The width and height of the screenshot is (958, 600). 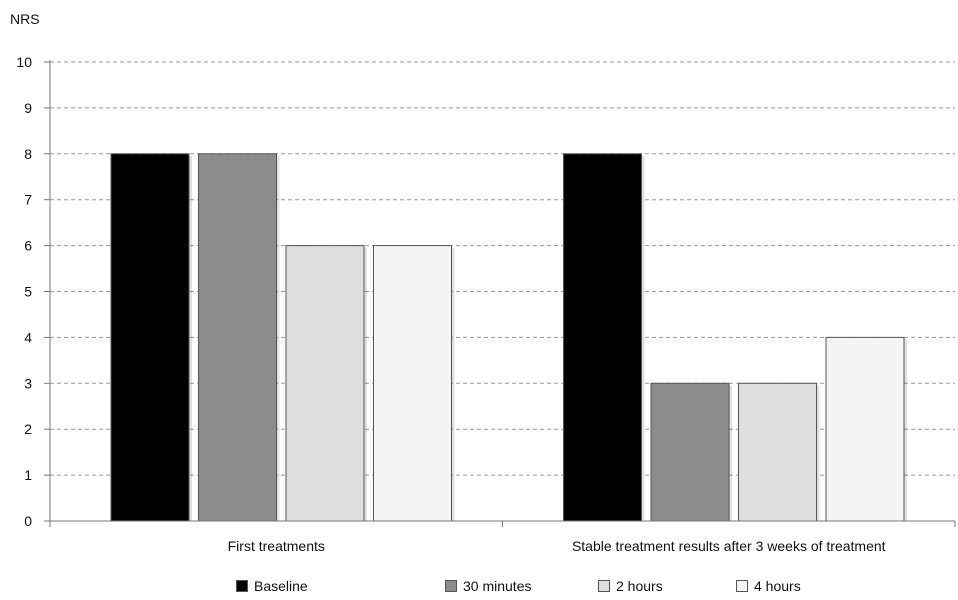 What do you see at coordinates (639, 586) in the screenshot?
I see `legend-label: 2 hours` at bounding box center [639, 586].